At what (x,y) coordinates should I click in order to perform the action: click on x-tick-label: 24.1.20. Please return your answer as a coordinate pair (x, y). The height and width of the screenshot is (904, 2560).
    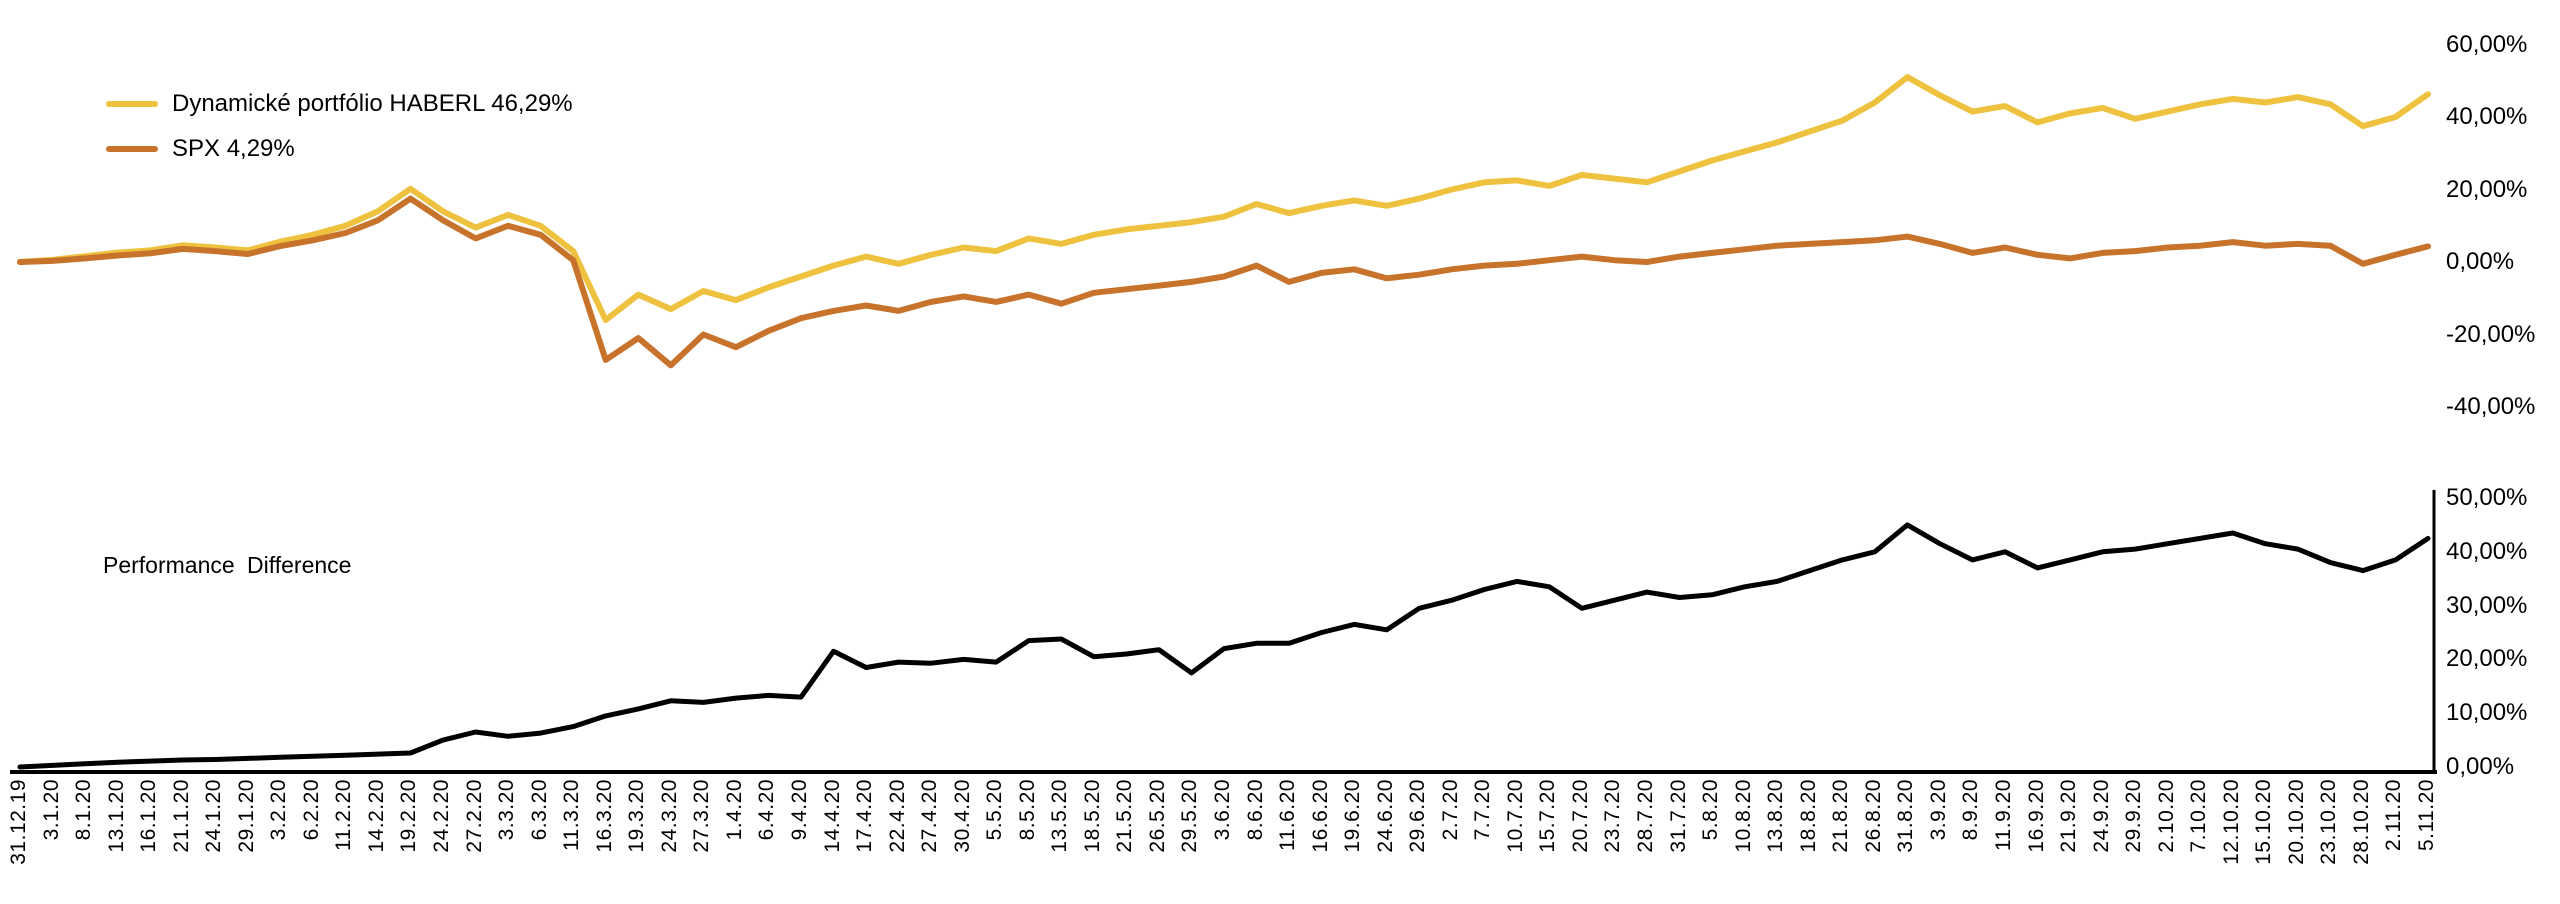
    Looking at the image, I should click on (214, 816).